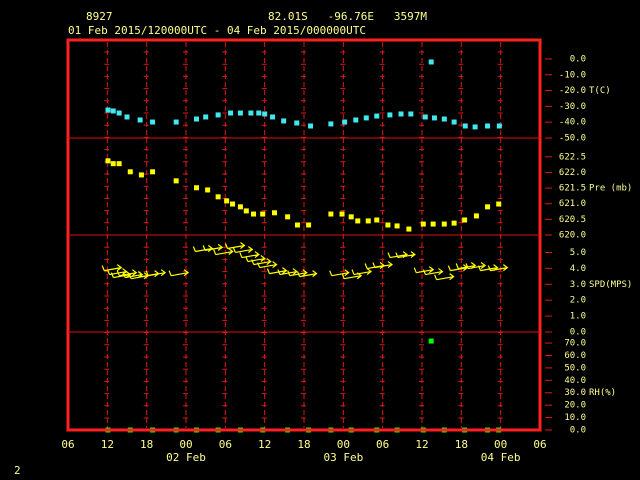 This screenshot has height=480, width=640. I want to click on y-tick-label: 621.5, so click(572, 189).